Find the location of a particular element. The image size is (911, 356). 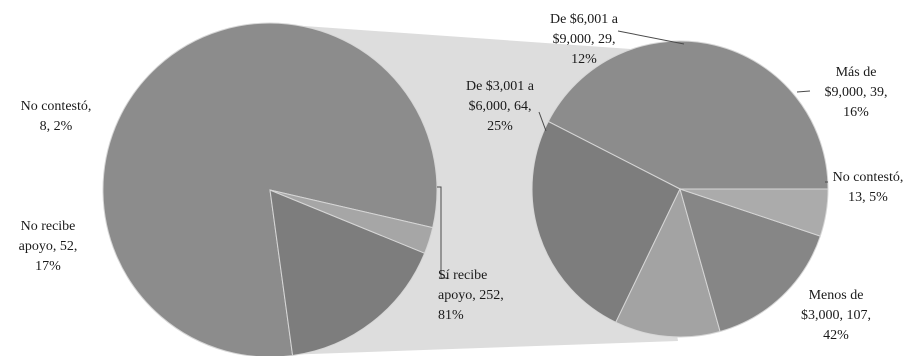

pie2-slice-label-2: De $6,001 a $9,000, 29, 12% is located at coordinates (584, 39).